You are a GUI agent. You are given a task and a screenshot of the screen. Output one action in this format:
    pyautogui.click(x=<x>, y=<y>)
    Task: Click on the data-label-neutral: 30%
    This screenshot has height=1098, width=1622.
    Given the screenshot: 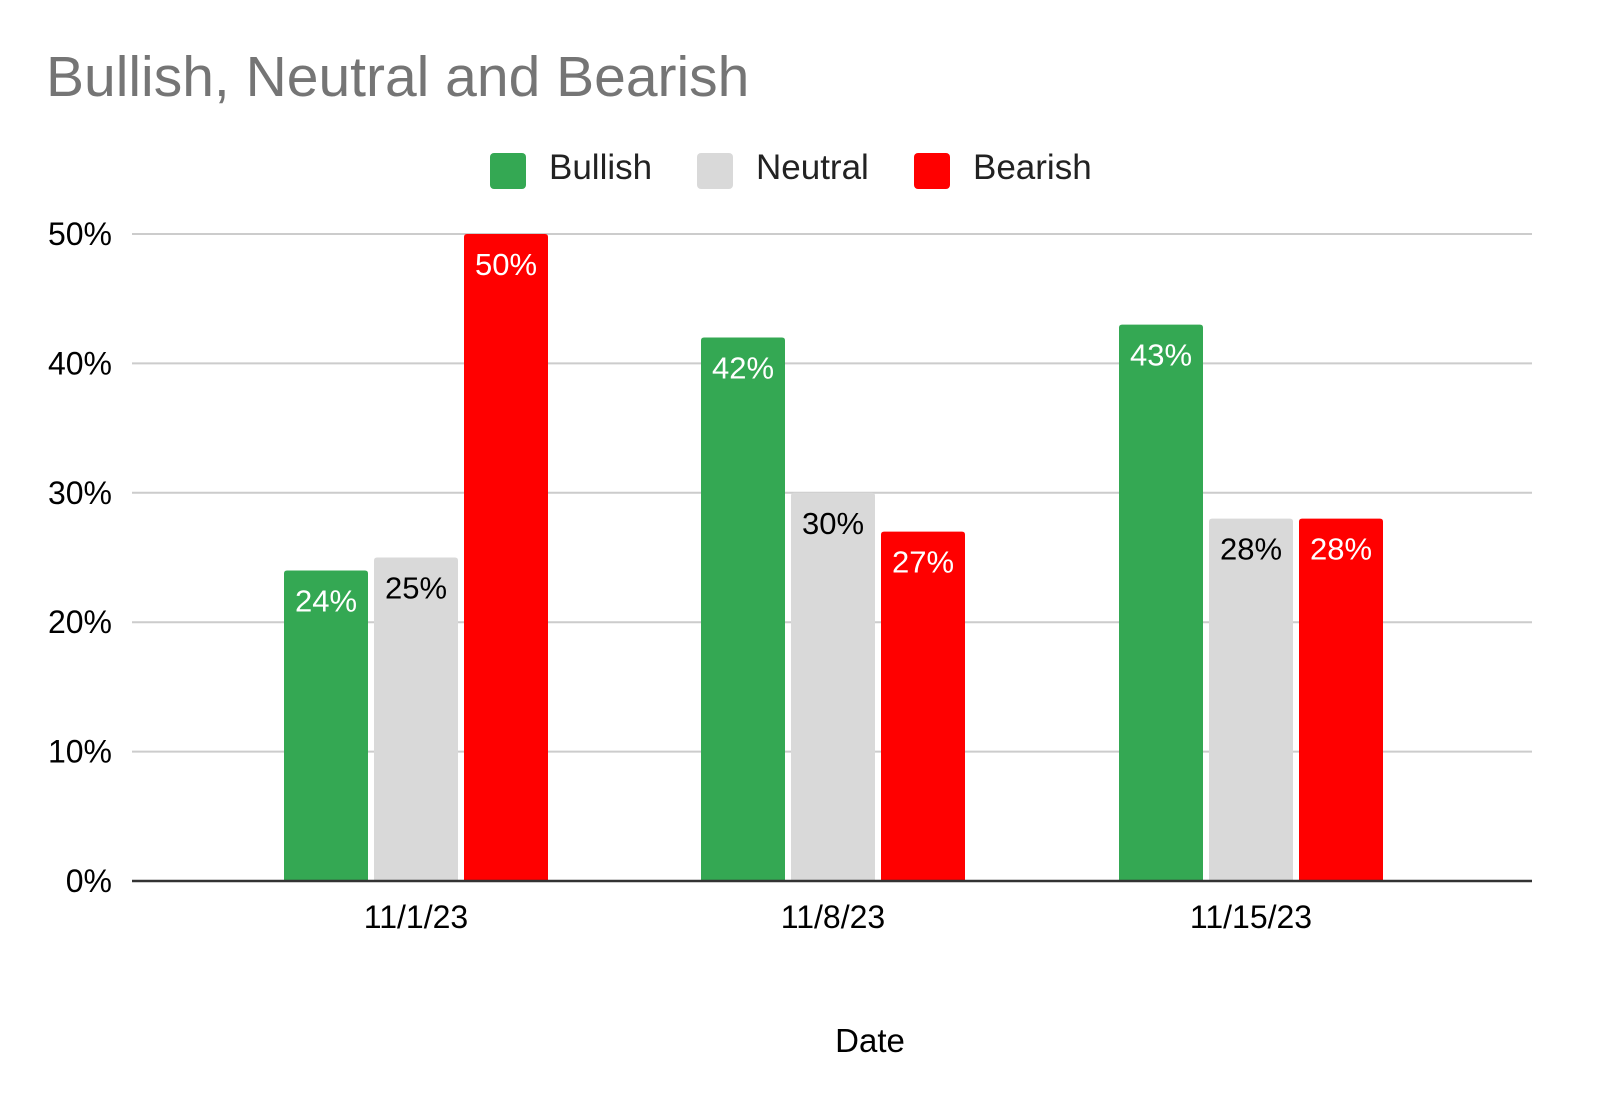 What is the action you would take?
    pyautogui.click(x=833, y=523)
    